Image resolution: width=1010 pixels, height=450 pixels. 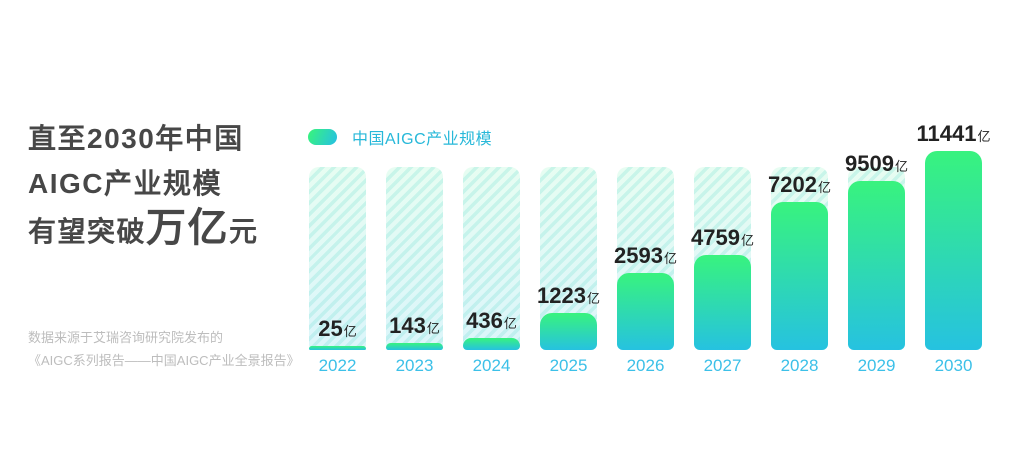 What do you see at coordinates (126, 337) in the screenshot?
I see `source-line-1: 数据来源于艾瑞咨询研究院发布的` at bounding box center [126, 337].